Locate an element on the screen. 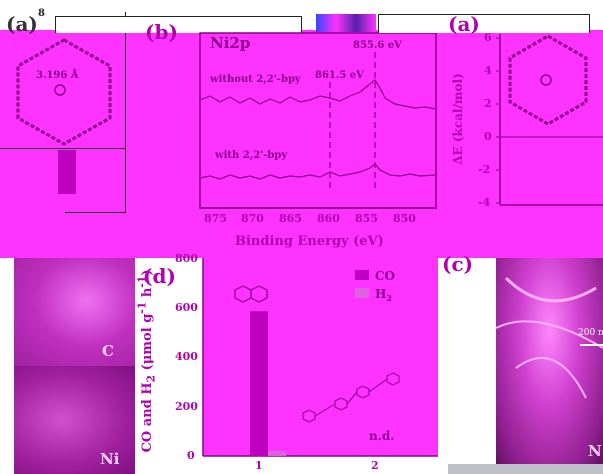 This screenshot has width=603, height=474. nd-label: n.d. is located at coordinates (381, 436).